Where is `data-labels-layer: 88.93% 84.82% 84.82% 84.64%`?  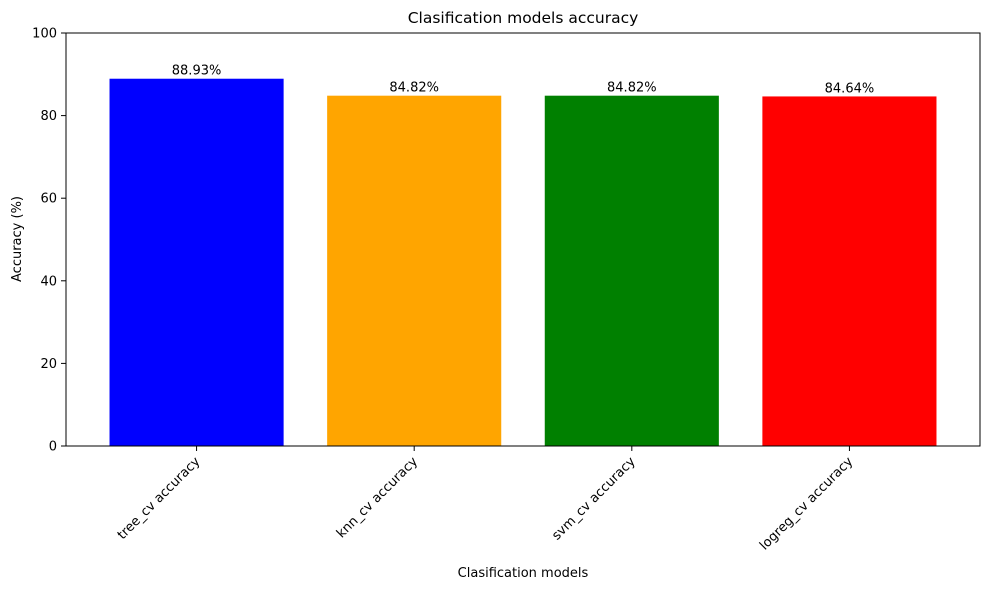 data-labels-layer: 88.93% 84.82% 84.82% 84.64% is located at coordinates (523, 80).